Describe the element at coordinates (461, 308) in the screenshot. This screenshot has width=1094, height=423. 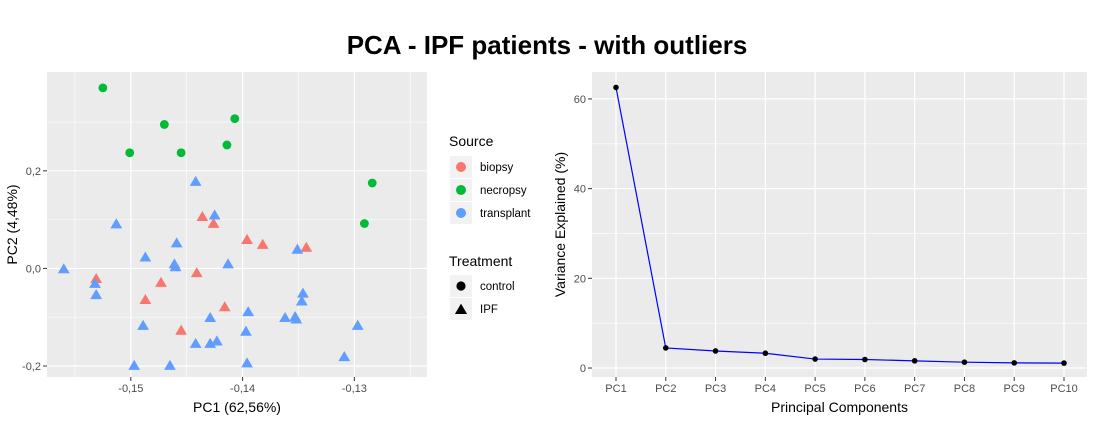
I see `legend-key-ipf` at that location.